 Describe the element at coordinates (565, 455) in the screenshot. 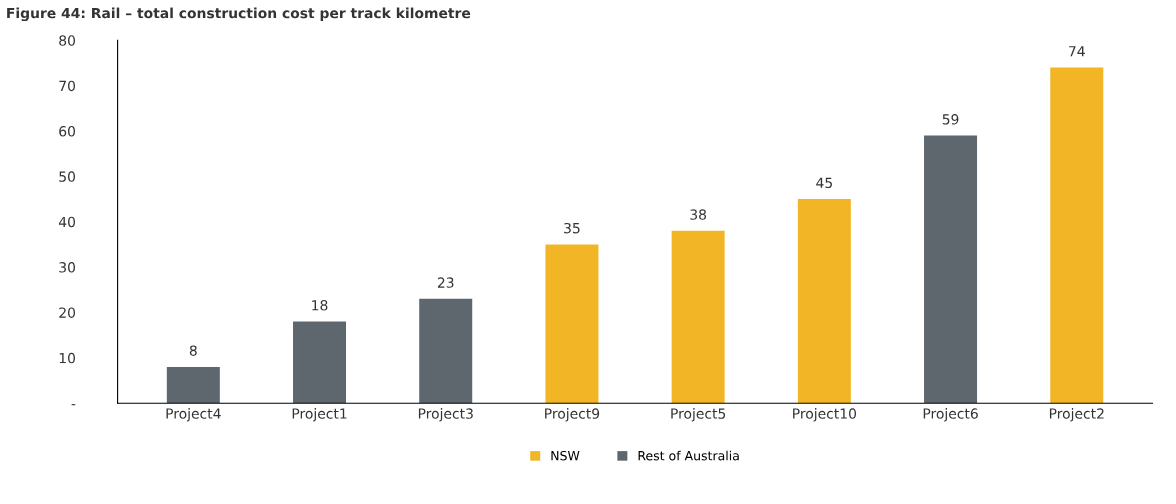

I see `legend-label: NSW` at that location.